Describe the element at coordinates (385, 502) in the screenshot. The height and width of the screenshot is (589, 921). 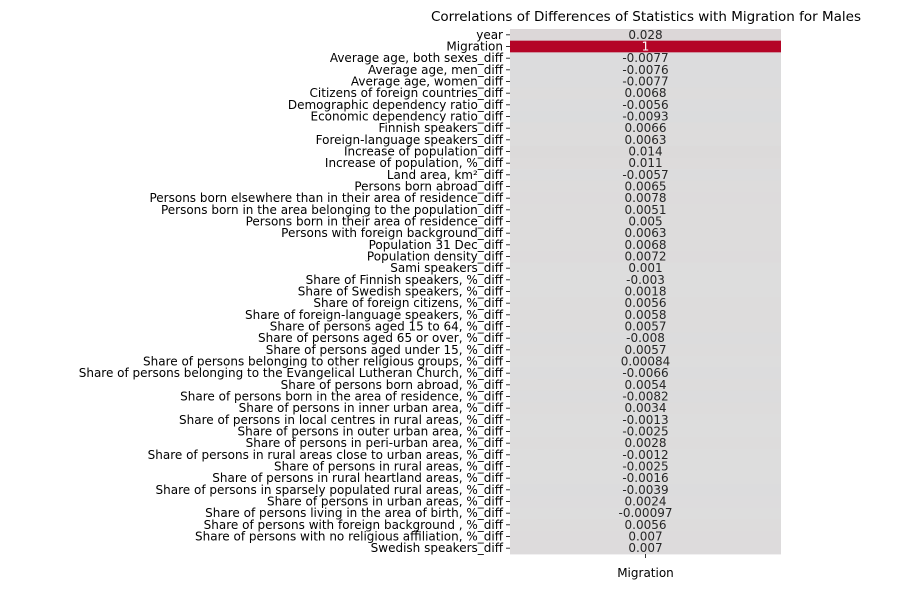
I see `y-tick-label: Share of persons in urban areas, %_diff` at that location.